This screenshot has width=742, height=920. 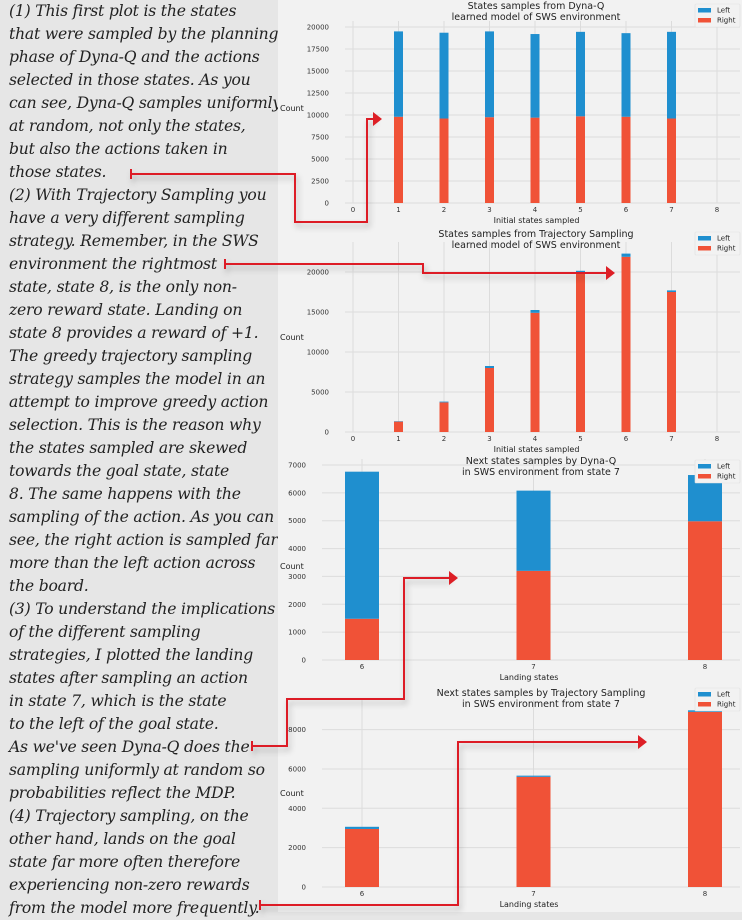 I want to click on legend-swatch-left, so click(x=704, y=694).